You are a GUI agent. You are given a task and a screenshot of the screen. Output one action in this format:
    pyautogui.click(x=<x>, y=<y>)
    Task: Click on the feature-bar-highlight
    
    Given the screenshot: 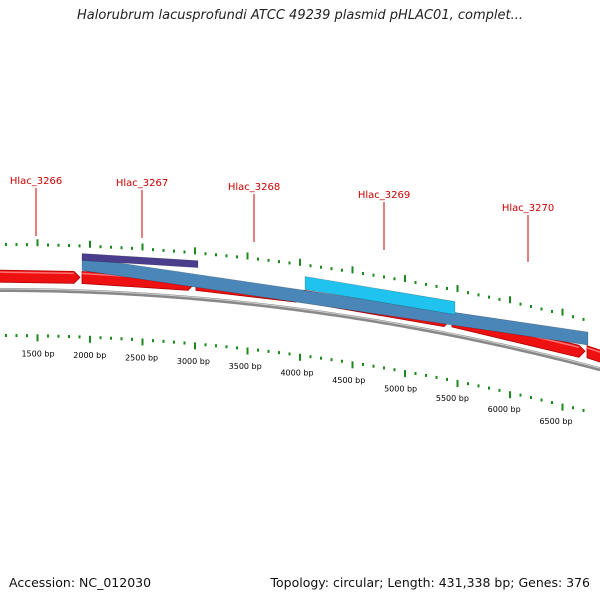 What is the action you would take?
    pyautogui.click(x=380, y=295)
    